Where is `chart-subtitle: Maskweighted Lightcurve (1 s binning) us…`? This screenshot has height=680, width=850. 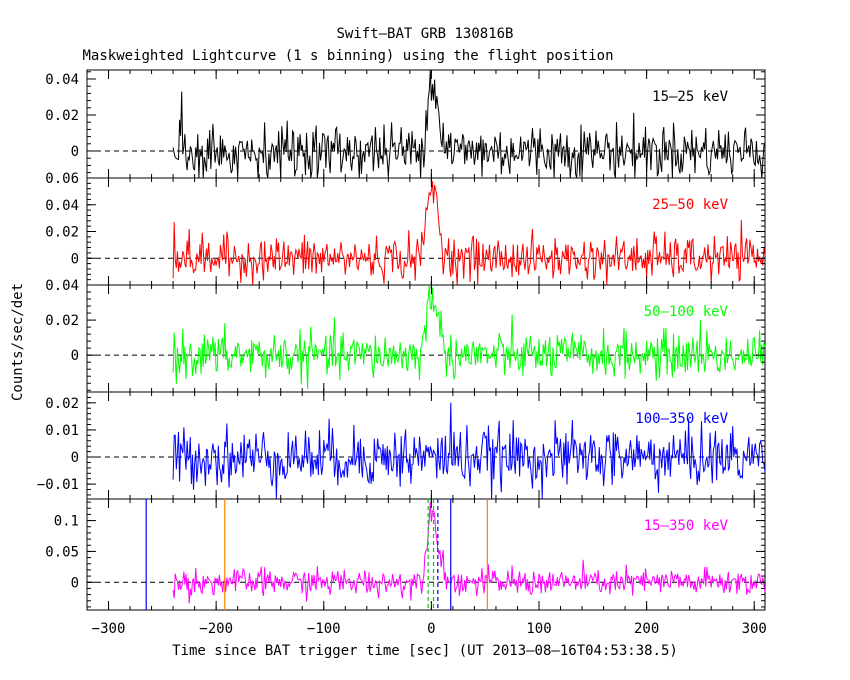
chart-subtitle: Maskweighted Lightcurve (1 s binning) us… is located at coordinates (347, 56).